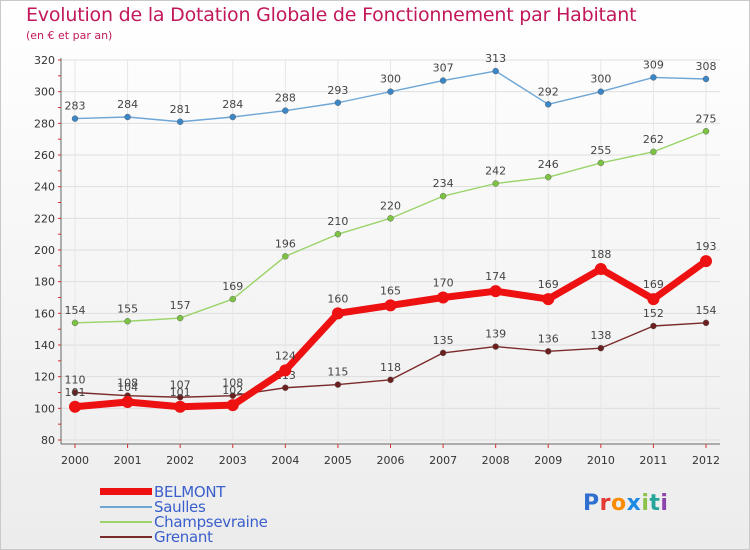 The image size is (750, 550). What do you see at coordinates (44, 187) in the screenshot?
I see `y-tick-label: 240` at bounding box center [44, 187].